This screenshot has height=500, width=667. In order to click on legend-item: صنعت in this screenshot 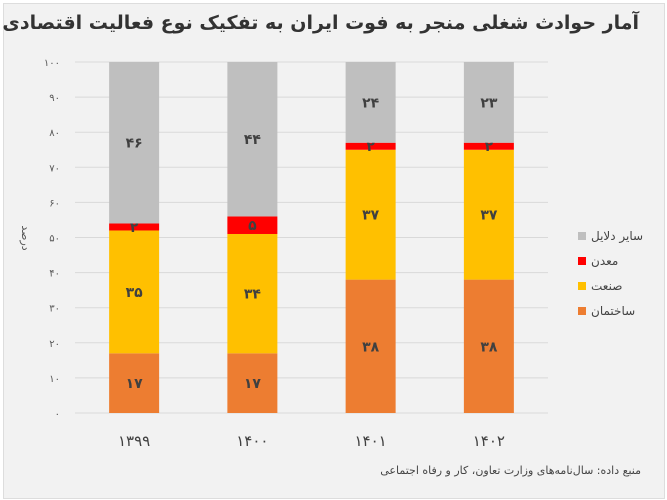, I will do `click(600, 286)`.